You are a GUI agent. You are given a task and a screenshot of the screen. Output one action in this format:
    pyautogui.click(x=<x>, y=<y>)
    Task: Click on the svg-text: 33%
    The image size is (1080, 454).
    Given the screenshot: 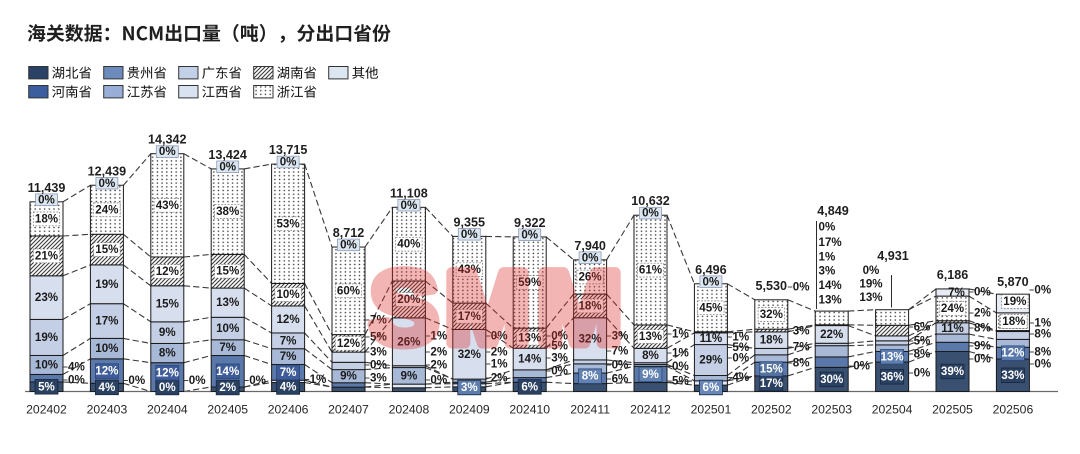 What is the action you would take?
    pyautogui.click(x=1012, y=375)
    